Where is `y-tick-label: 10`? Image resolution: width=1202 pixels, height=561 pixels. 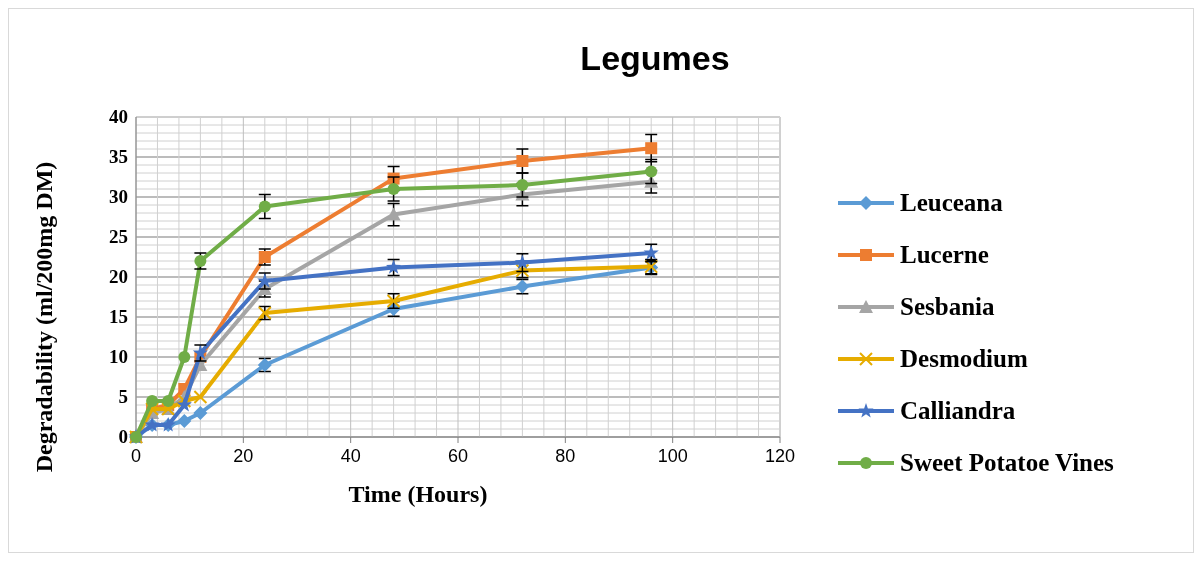
y-tick-label: 10 is located at coordinates (118, 356).